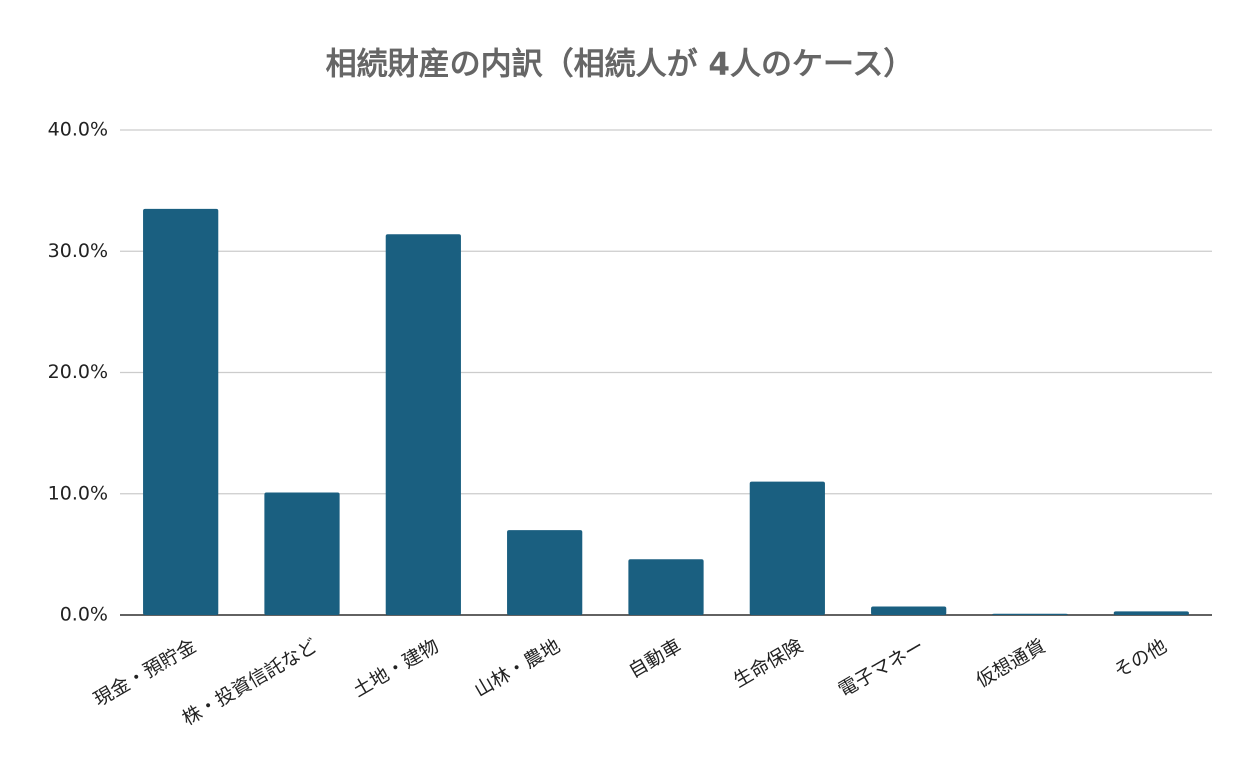 The height and width of the screenshot is (773, 1250). What do you see at coordinates (768, 663) in the screenshot?
I see `x-tick-label: 生命保険` at bounding box center [768, 663].